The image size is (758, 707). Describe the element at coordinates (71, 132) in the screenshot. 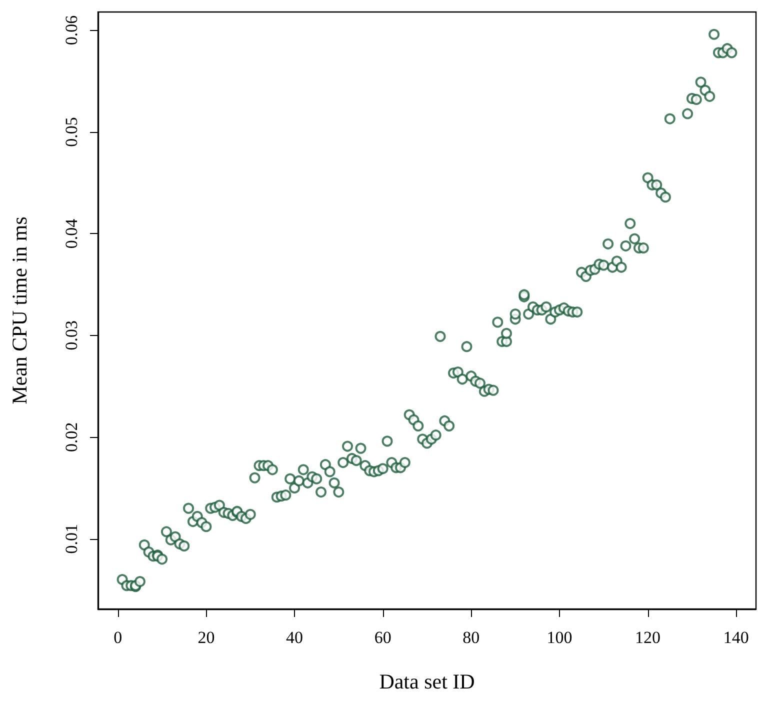

I see `y-tick-label: 0.05` at that location.